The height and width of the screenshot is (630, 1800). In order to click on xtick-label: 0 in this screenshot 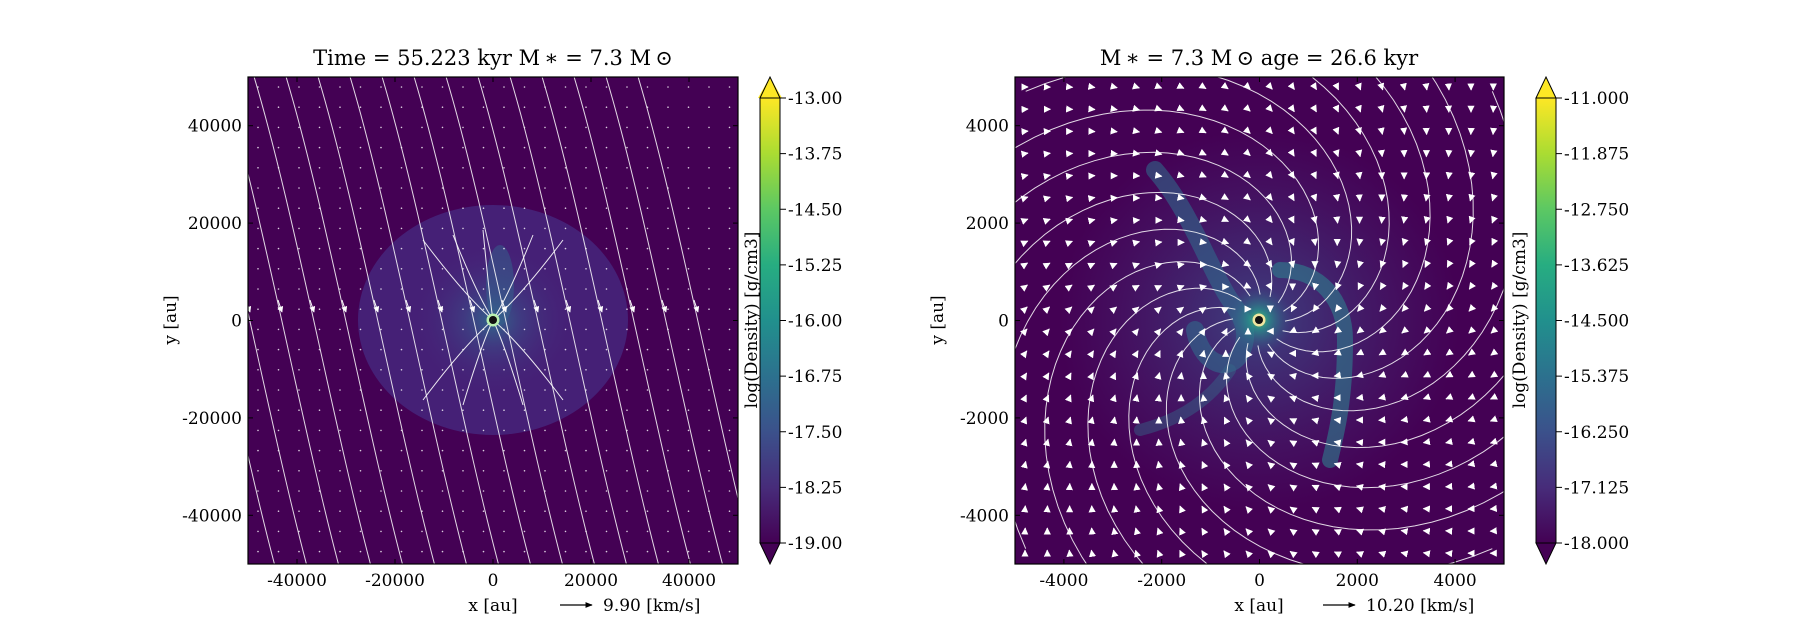, I will do `click(1259, 581)`.